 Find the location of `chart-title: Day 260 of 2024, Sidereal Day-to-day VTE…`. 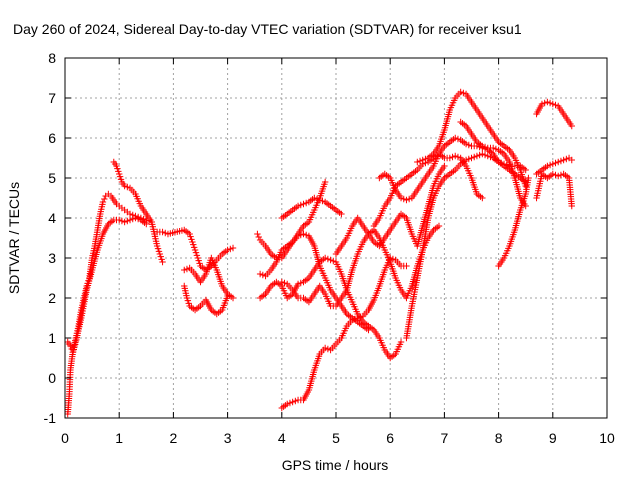

chart-title: Day 260 of 2024, Sidereal Day-to-day VTE… is located at coordinates (267, 29).